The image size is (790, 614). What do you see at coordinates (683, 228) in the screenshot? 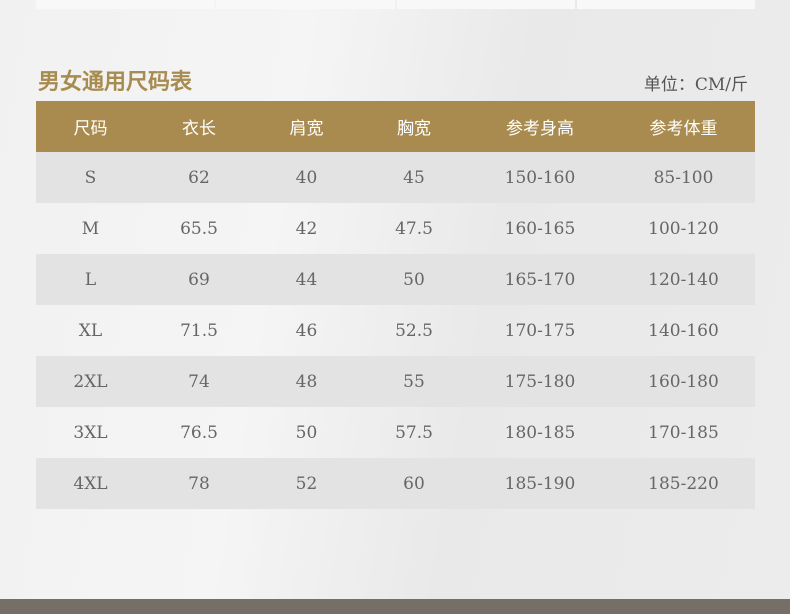
I see `table-cell: 100-120` at bounding box center [683, 228].